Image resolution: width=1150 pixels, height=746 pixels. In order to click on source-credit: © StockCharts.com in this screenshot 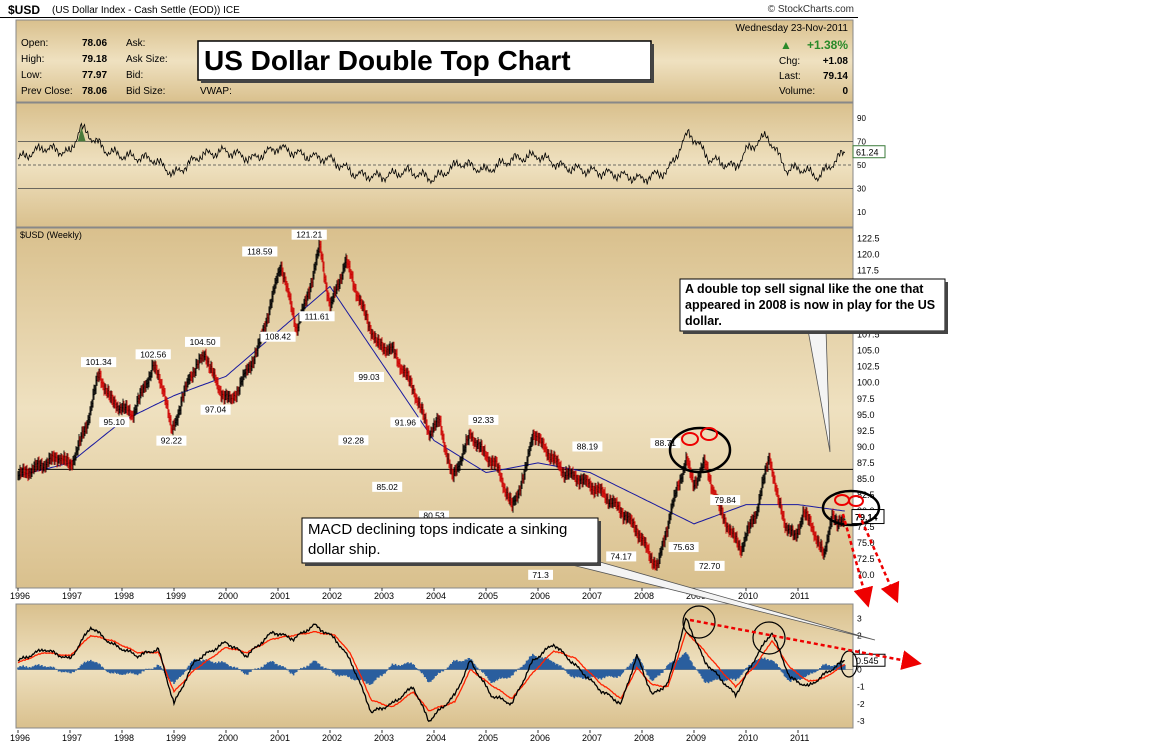, I will do `click(810, 9)`.